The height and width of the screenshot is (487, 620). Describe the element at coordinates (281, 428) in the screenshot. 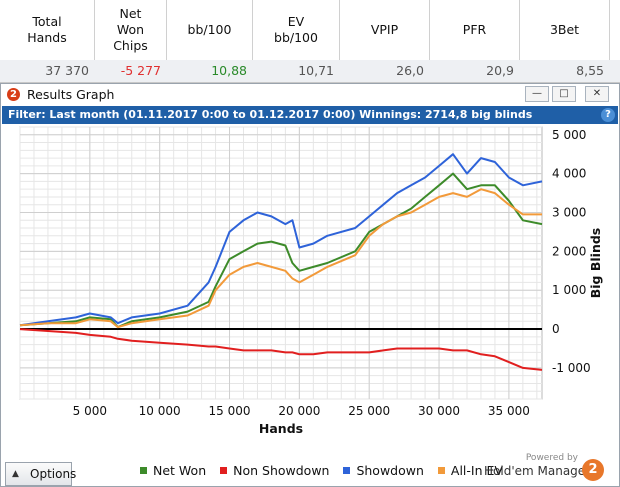

I see `x-axis-label: Hands` at that location.